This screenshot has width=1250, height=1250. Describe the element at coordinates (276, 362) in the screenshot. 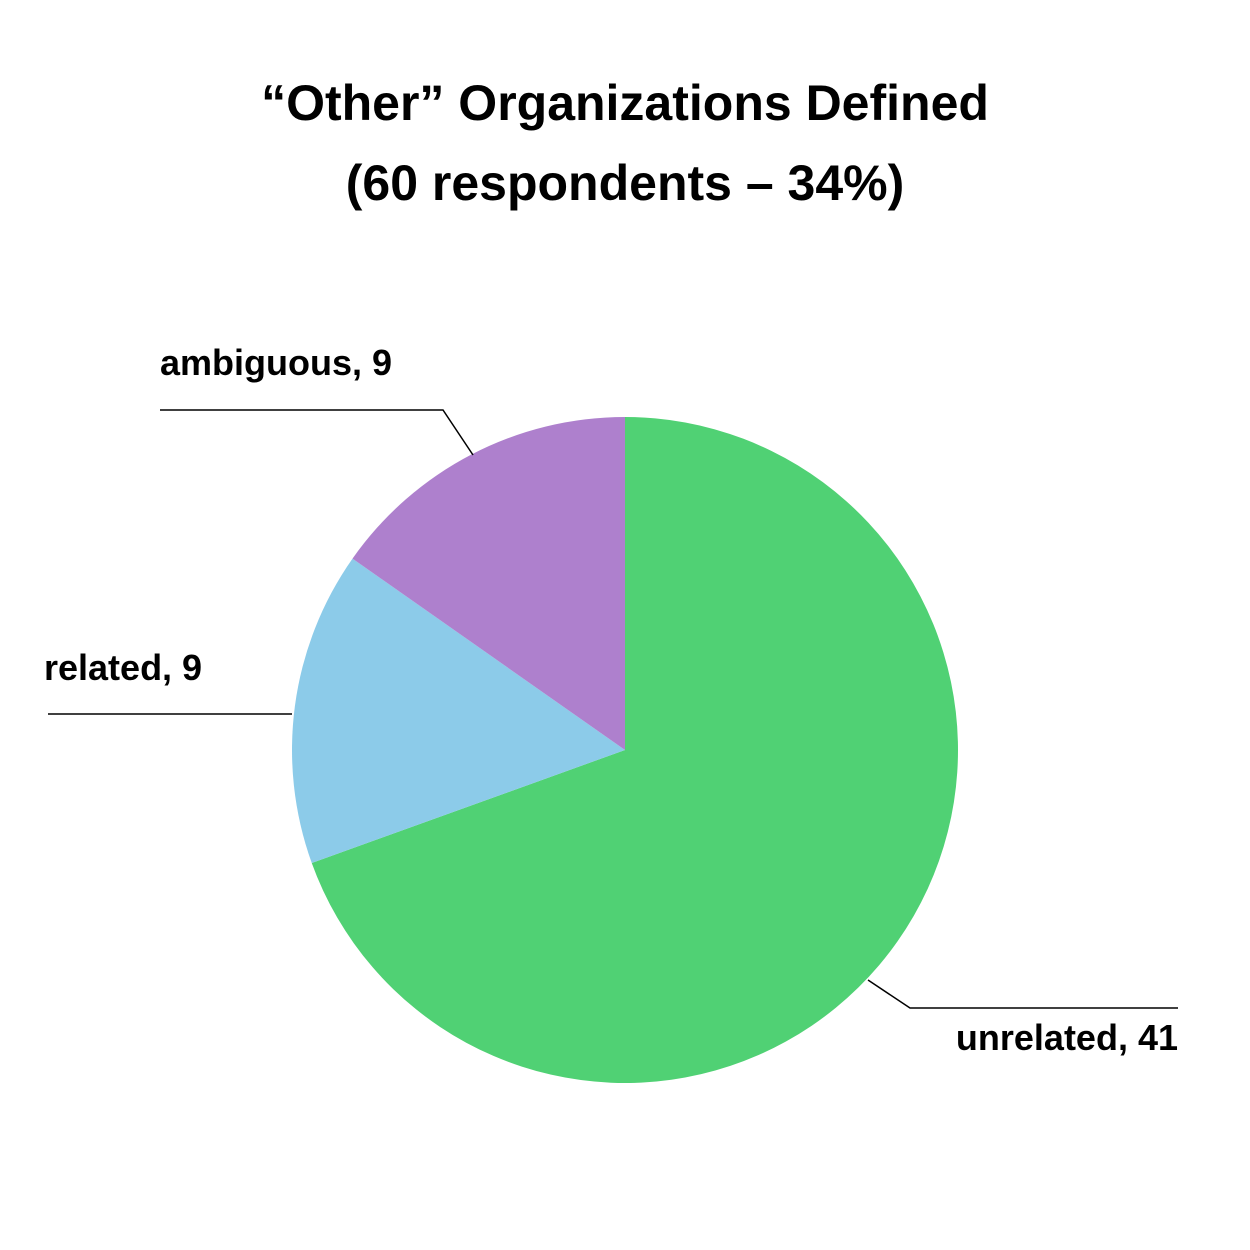

I see `slice-label: ambiguous, 9` at that location.